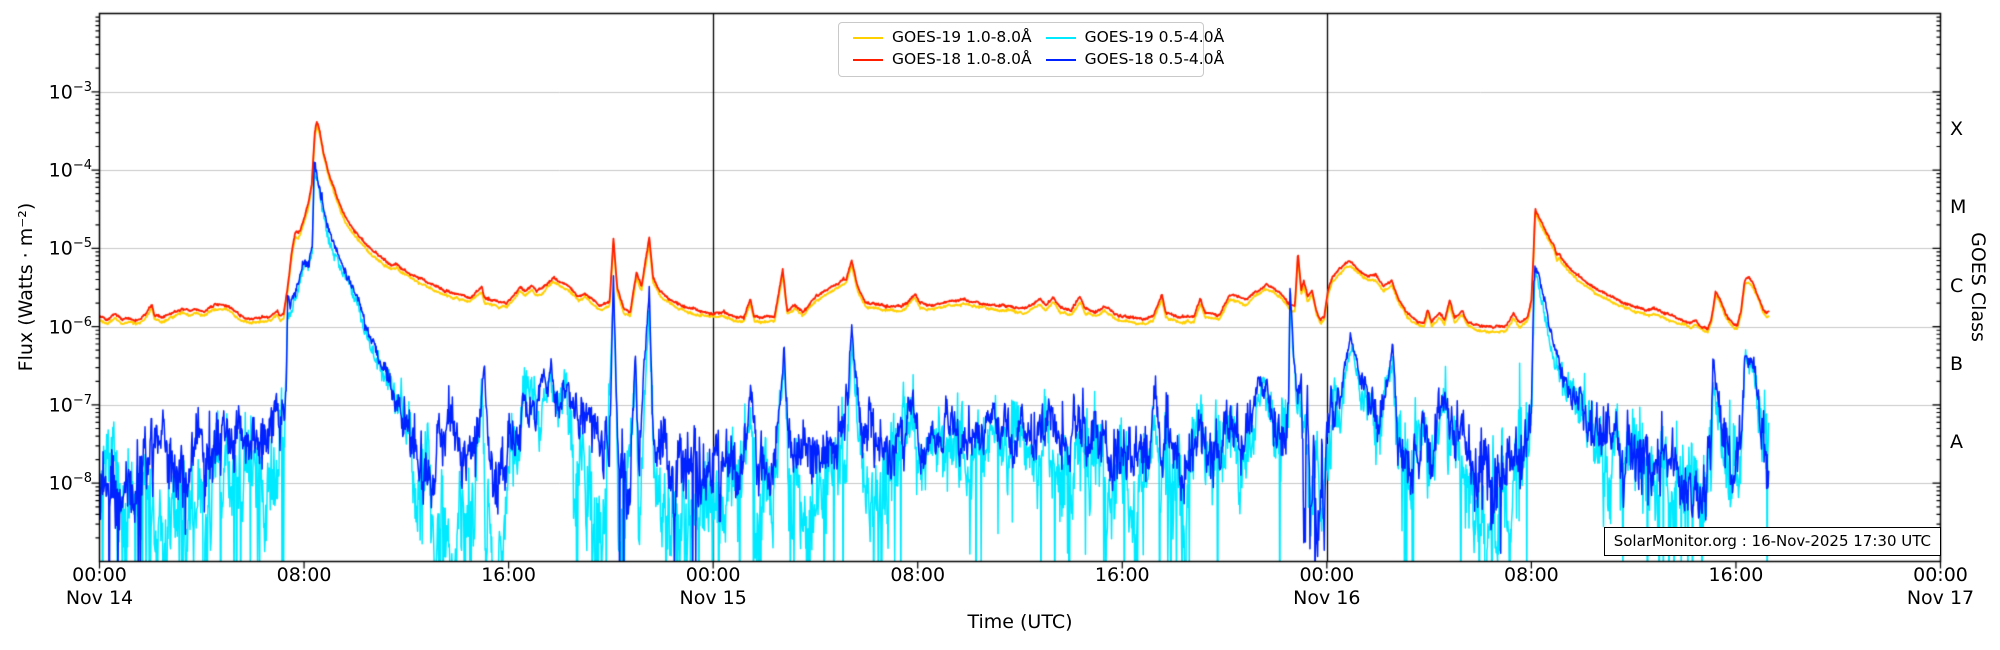  I want to click on x-axis-title-time: Time (UTC), so click(1020, 622).